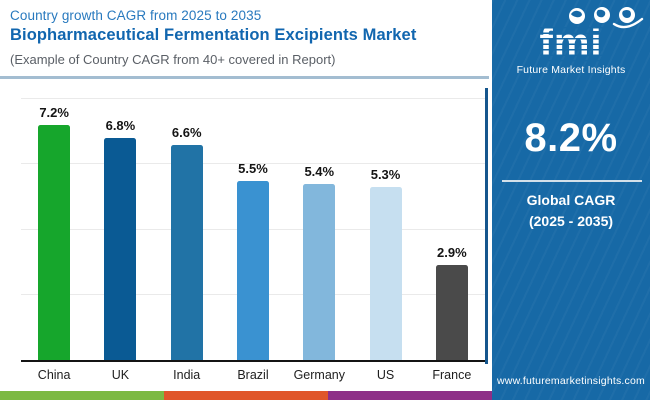  What do you see at coordinates (253, 168) in the screenshot?
I see `bar-value-label: 5.5%` at bounding box center [253, 168].